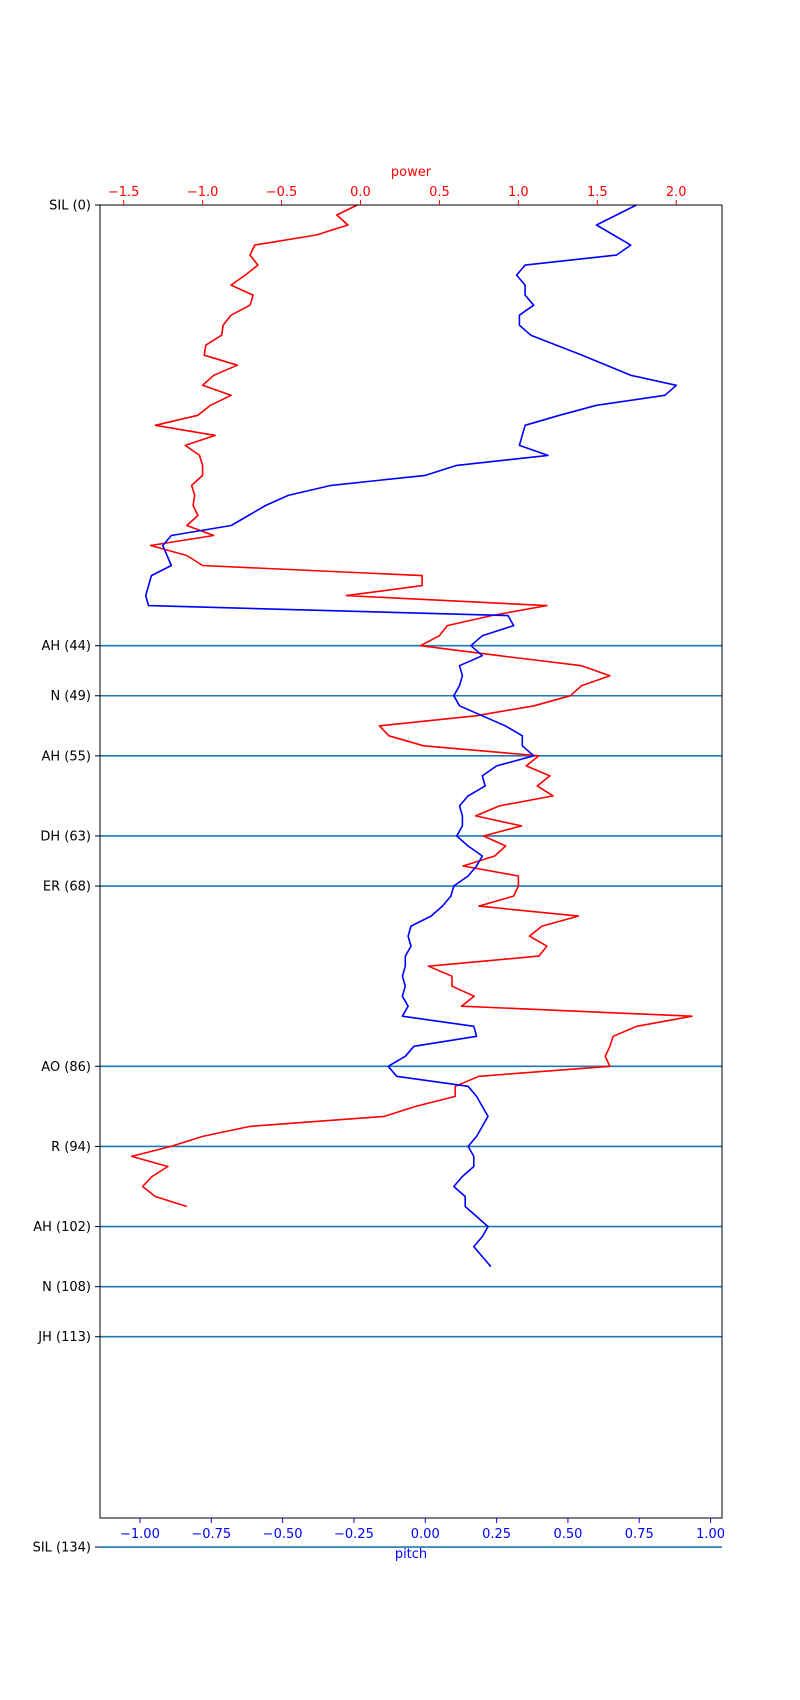 The image size is (800, 1700). What do you see at coordinates (425, 1534) in the screenshot?
I see `bottom-tick-label: 0.00` at bounding box center [425, 1534].